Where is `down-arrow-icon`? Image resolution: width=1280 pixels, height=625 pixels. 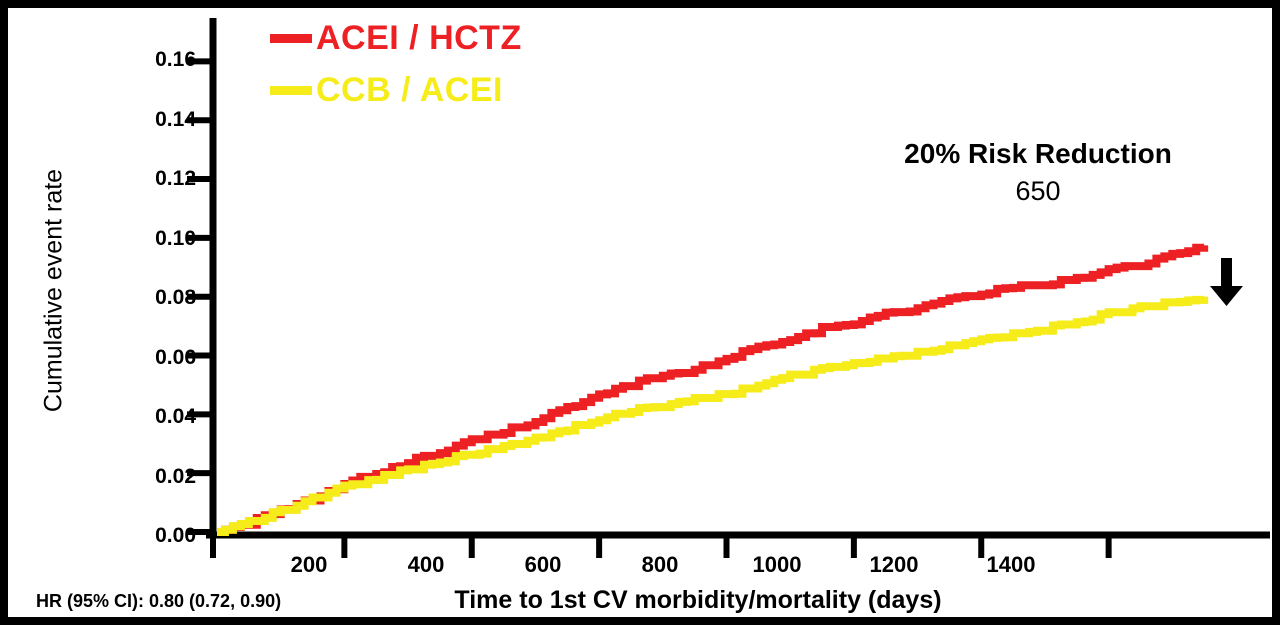 down-arrow-icon is located at coordinates (1226, 282).